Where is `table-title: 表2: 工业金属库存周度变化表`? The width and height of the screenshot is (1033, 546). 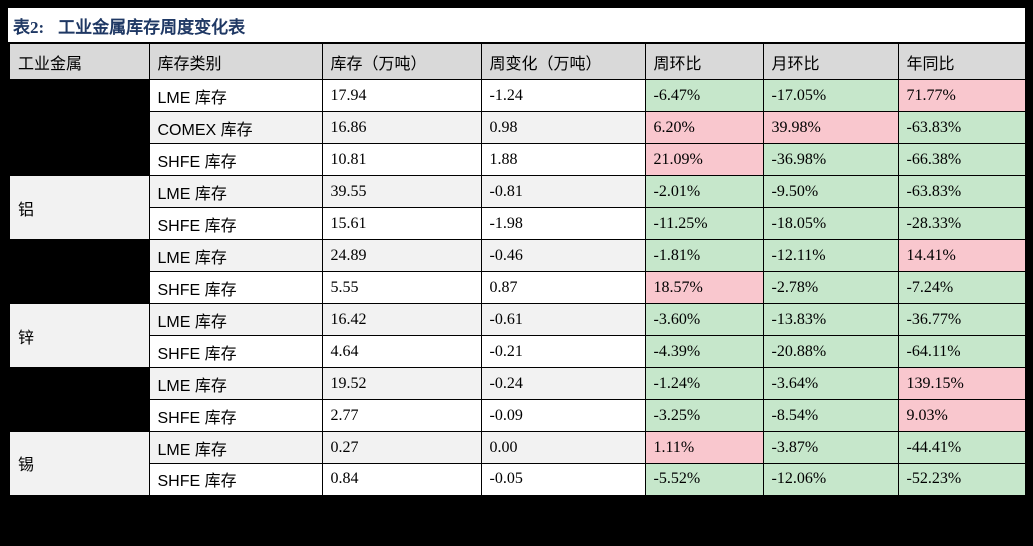
table-title: 表2: 工业金属库存周度变化表 is located at coordinates (126, 25).